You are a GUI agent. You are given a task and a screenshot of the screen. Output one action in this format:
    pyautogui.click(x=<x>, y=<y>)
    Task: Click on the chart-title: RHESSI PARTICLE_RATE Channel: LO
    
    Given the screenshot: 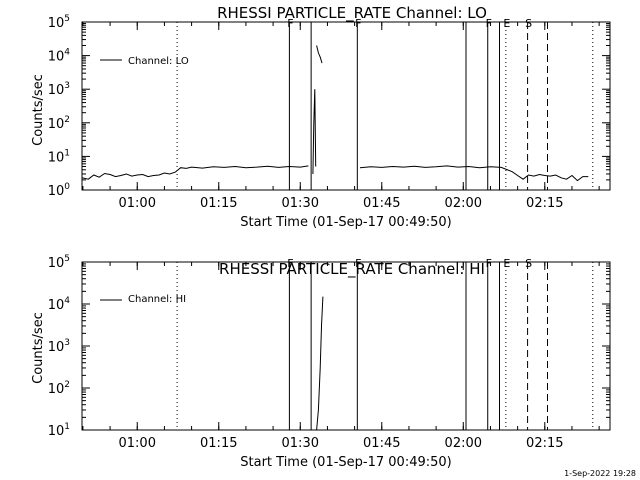 What is the action you would take?
    pyautogui.click(x=352, y=13)
    